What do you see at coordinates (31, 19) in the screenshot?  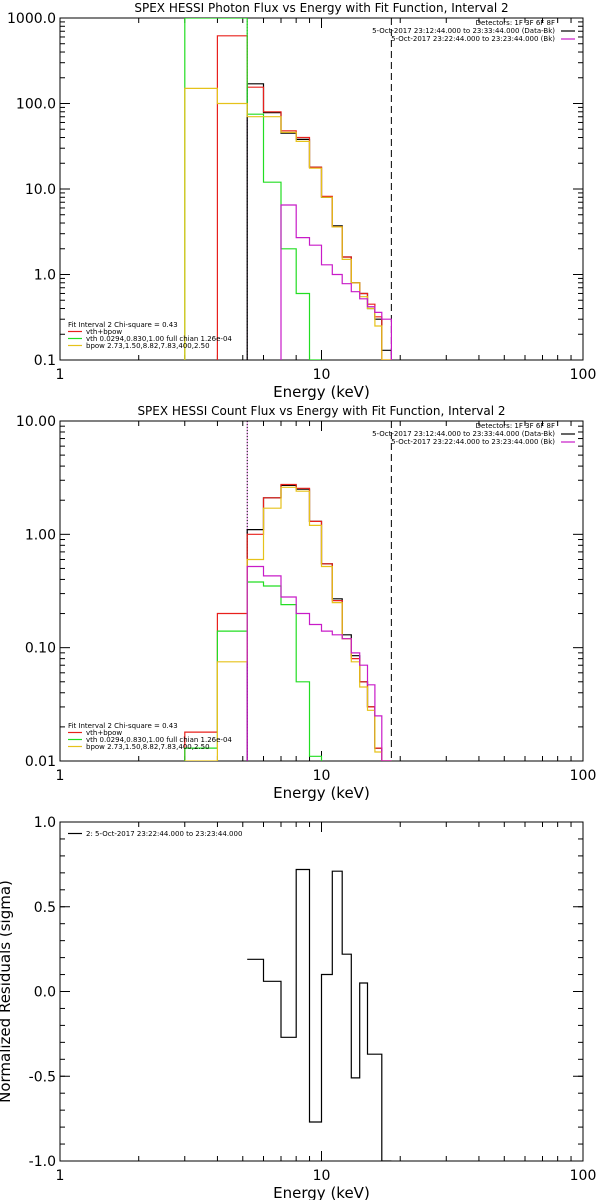 I see `y-tick-label: 1000.0` at bounding box center [31, 19].